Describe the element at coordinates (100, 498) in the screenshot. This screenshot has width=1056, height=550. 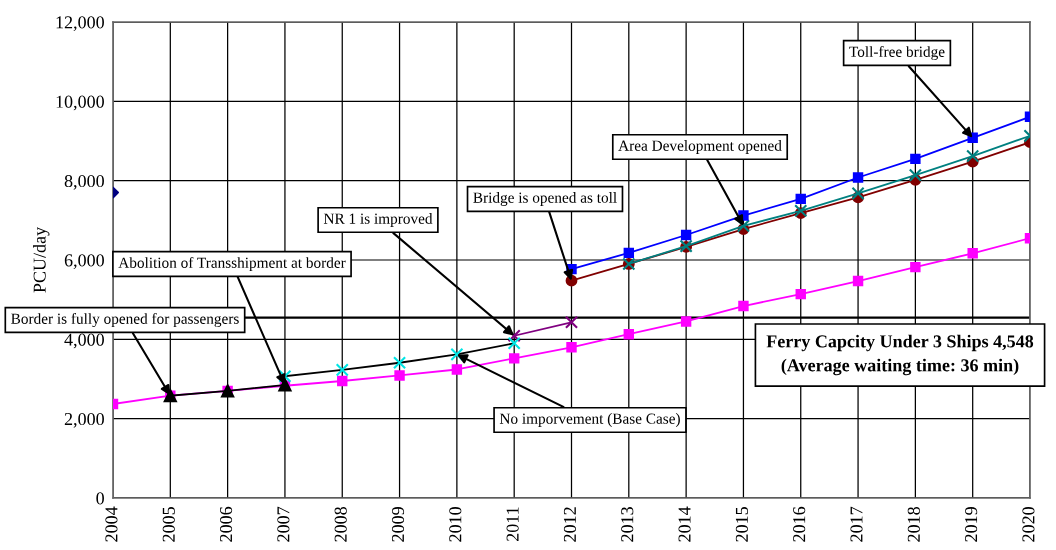
I see `y-tick-label: 0` at that location.